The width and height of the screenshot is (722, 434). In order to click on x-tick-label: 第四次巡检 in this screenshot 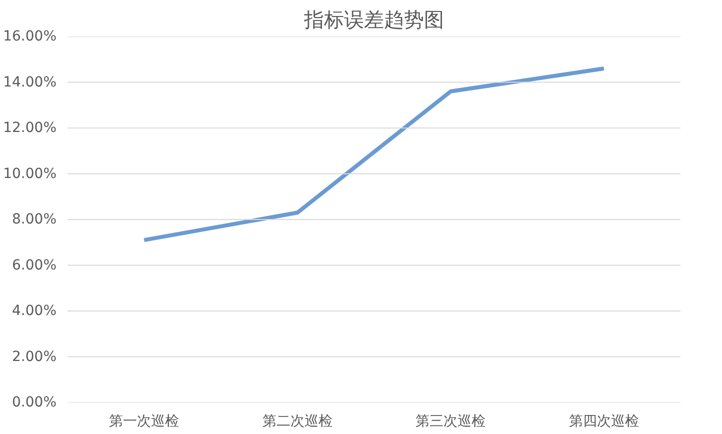, I will do `click(603, 422)`.